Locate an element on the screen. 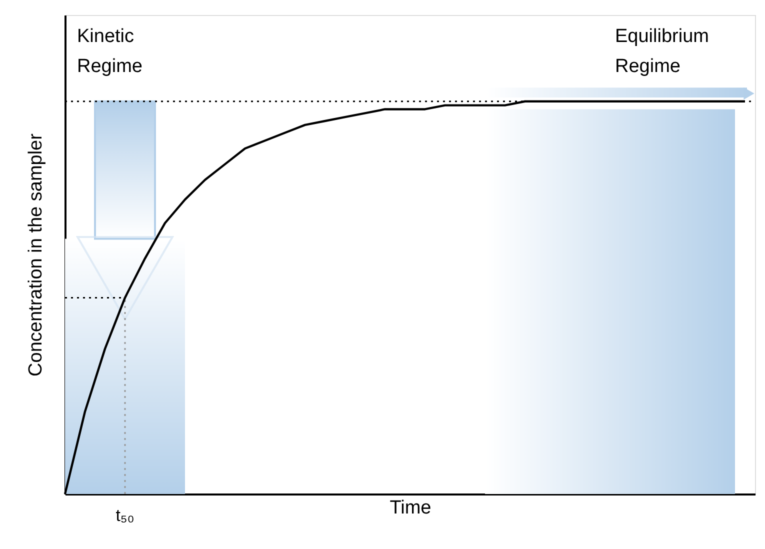 Image resolution: width=765 pixels, height=549 pixels. text: Equilibrium Regime is located at coordinates (662, 51).